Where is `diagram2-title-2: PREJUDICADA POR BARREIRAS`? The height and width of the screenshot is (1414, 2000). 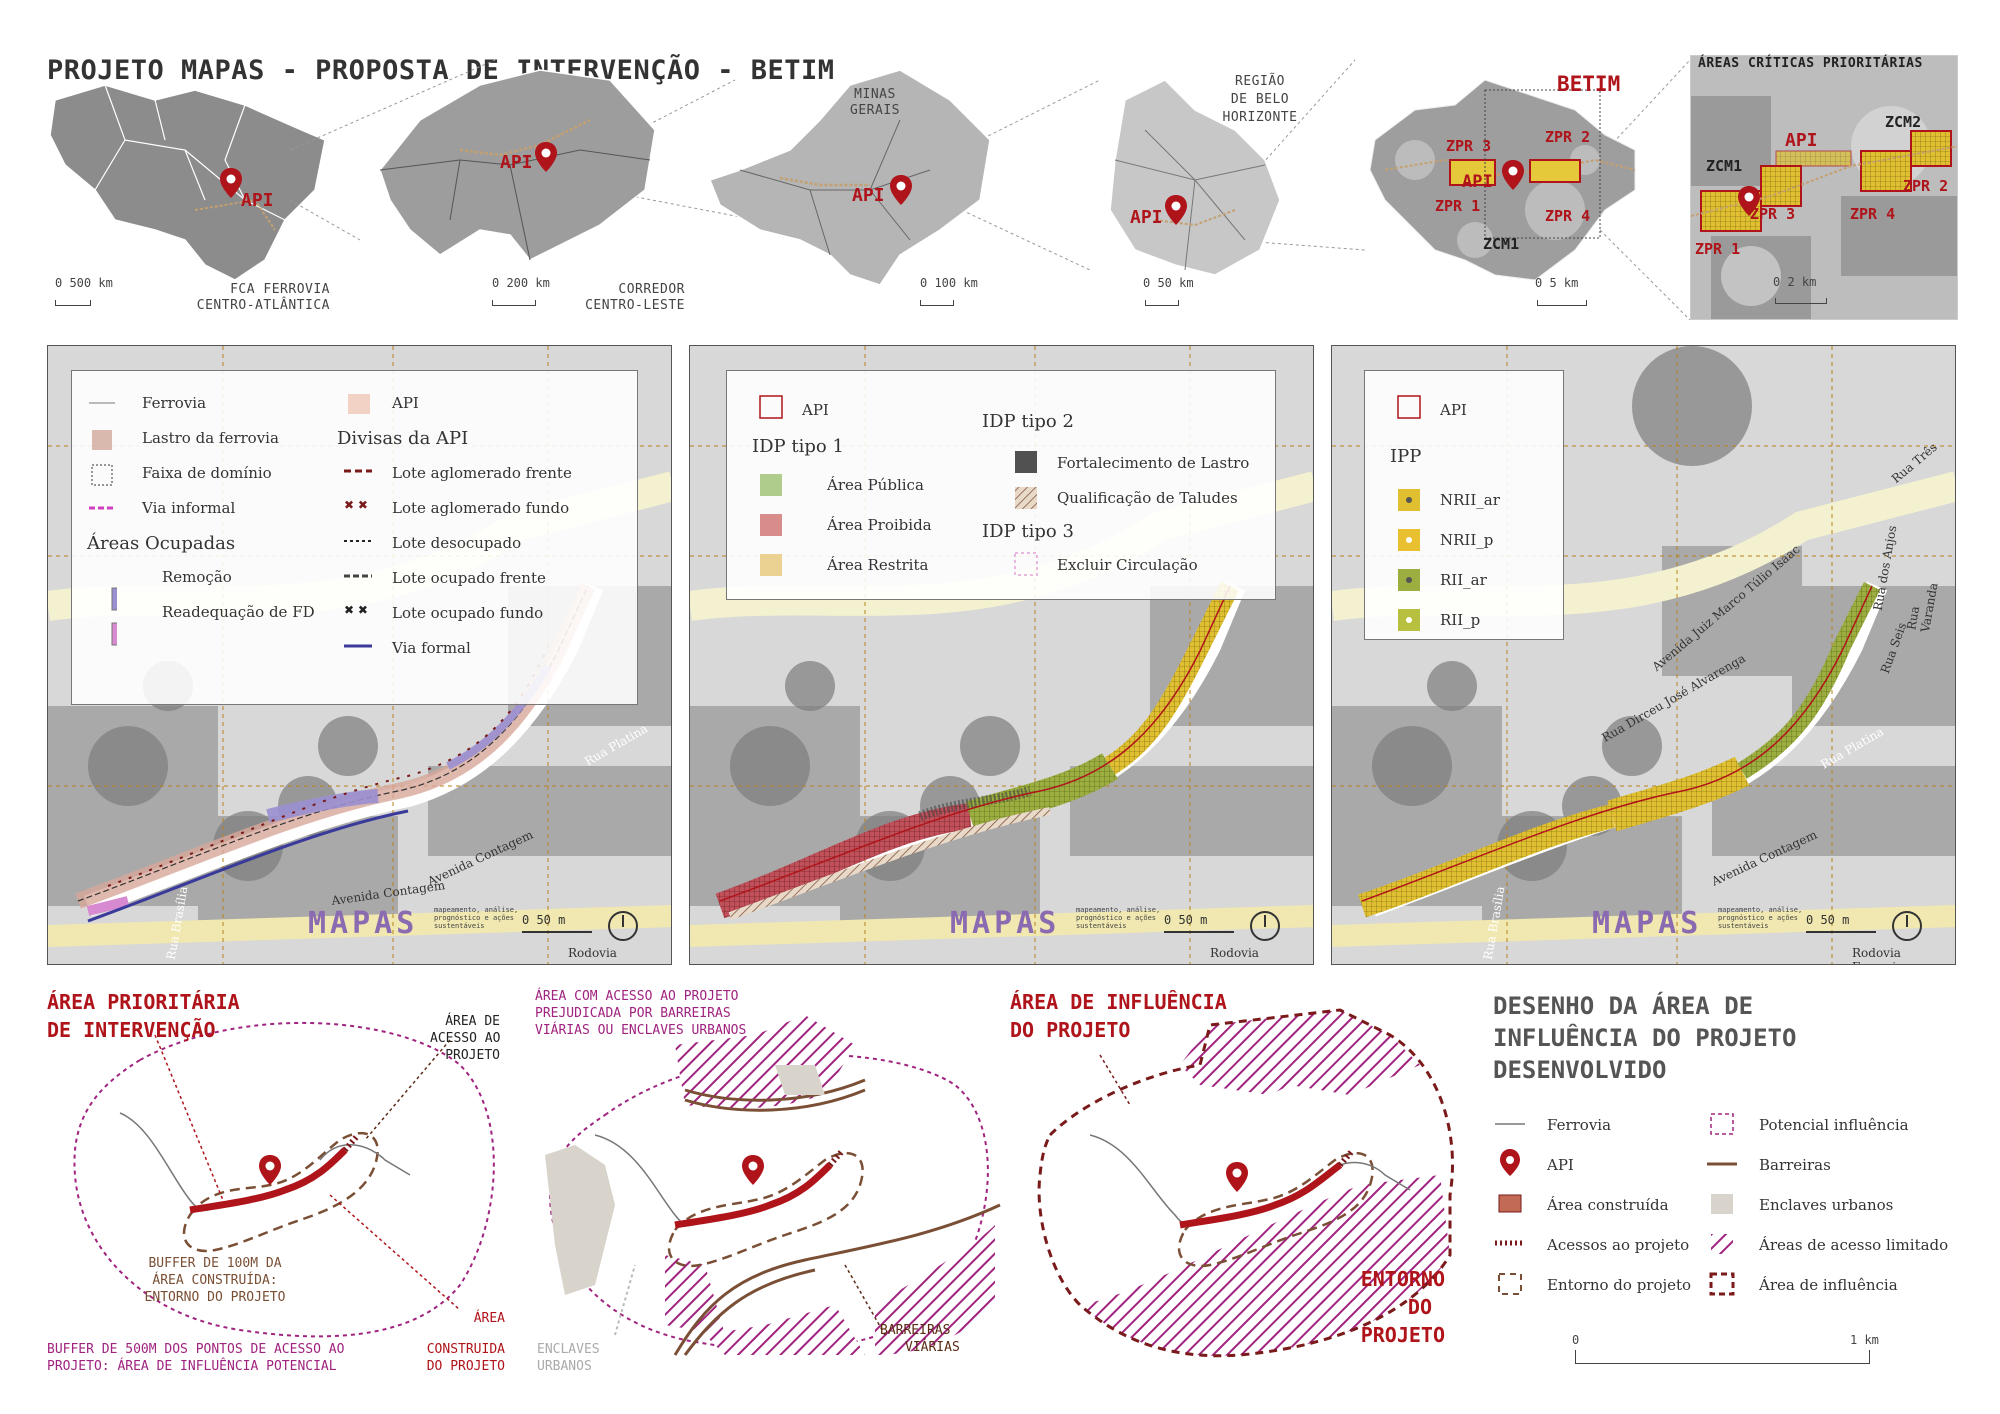
diagram2-title-2: PREJUDICADA POR BARREIRAS is located at coordinates (633, 1013).